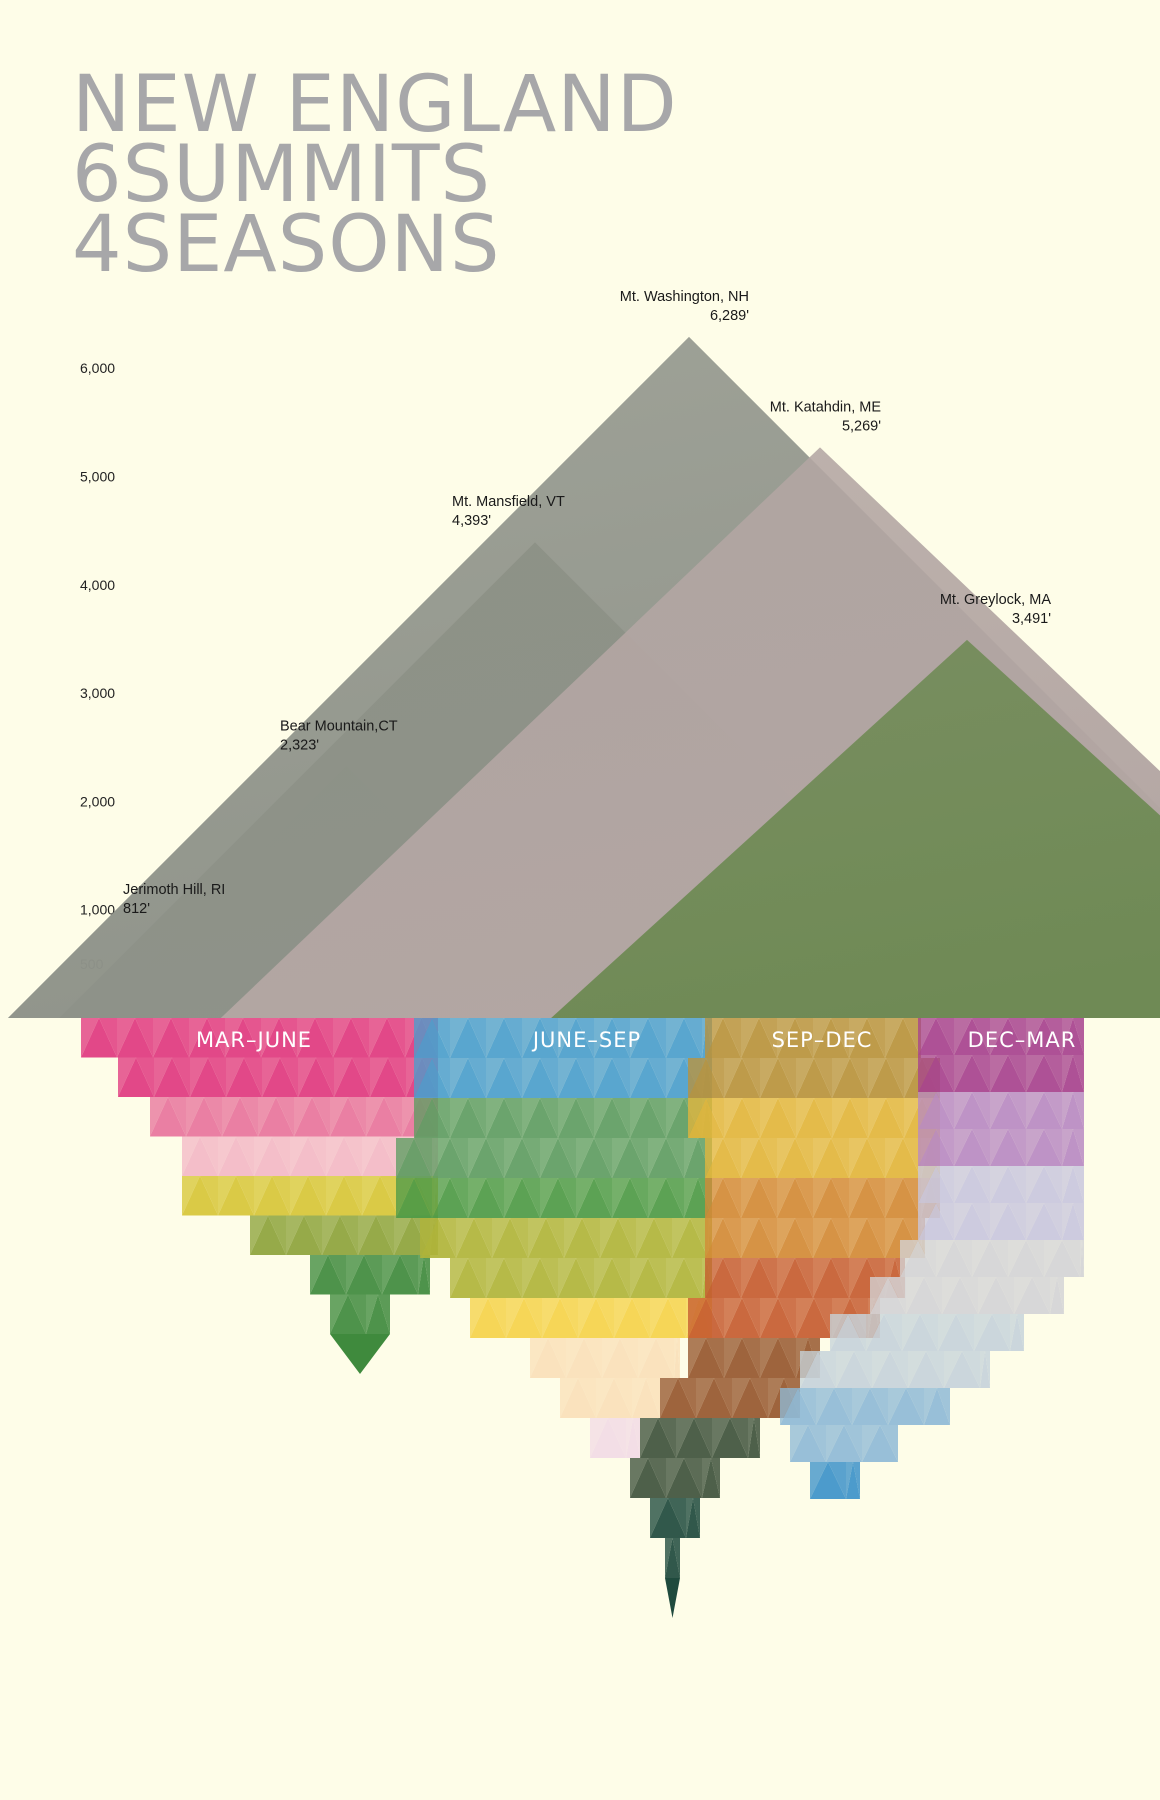  I want to click on season-labels: MAR–JUNE JUNE–SEP SEP–DEC DEC–MAR, so click(635, 1040).